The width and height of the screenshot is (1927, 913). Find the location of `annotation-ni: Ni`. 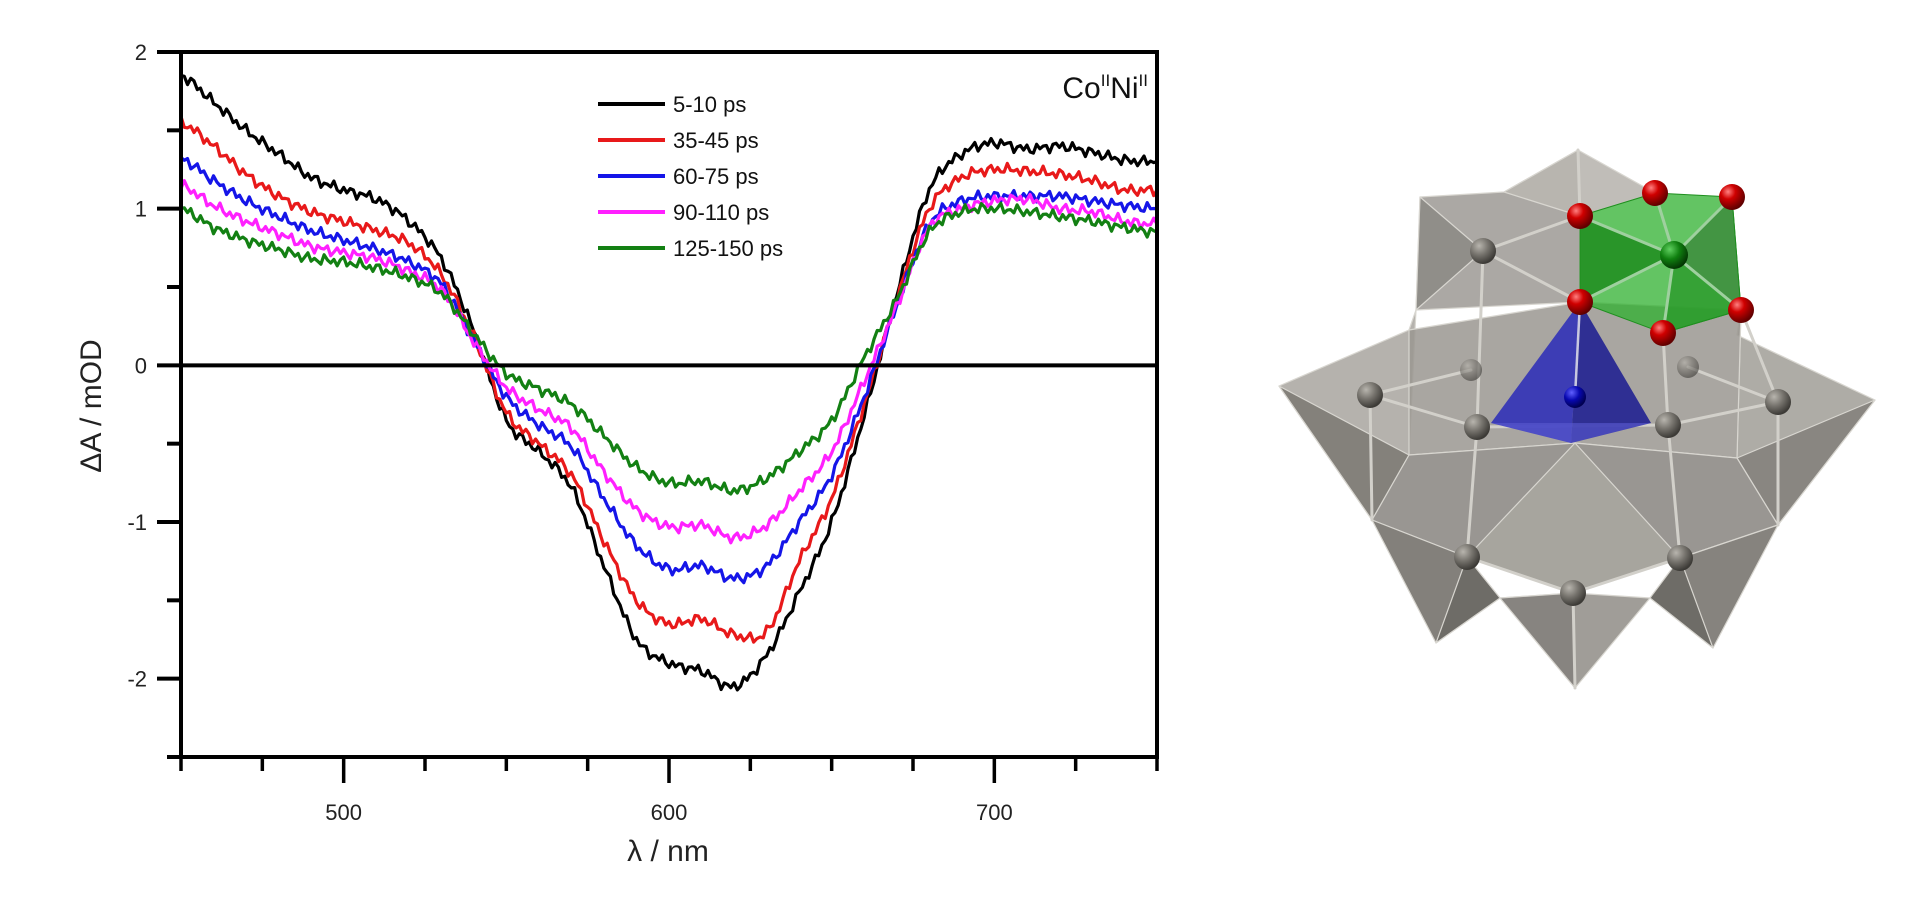

annotation-ni: Ni is located at coordinates (1124, 88).